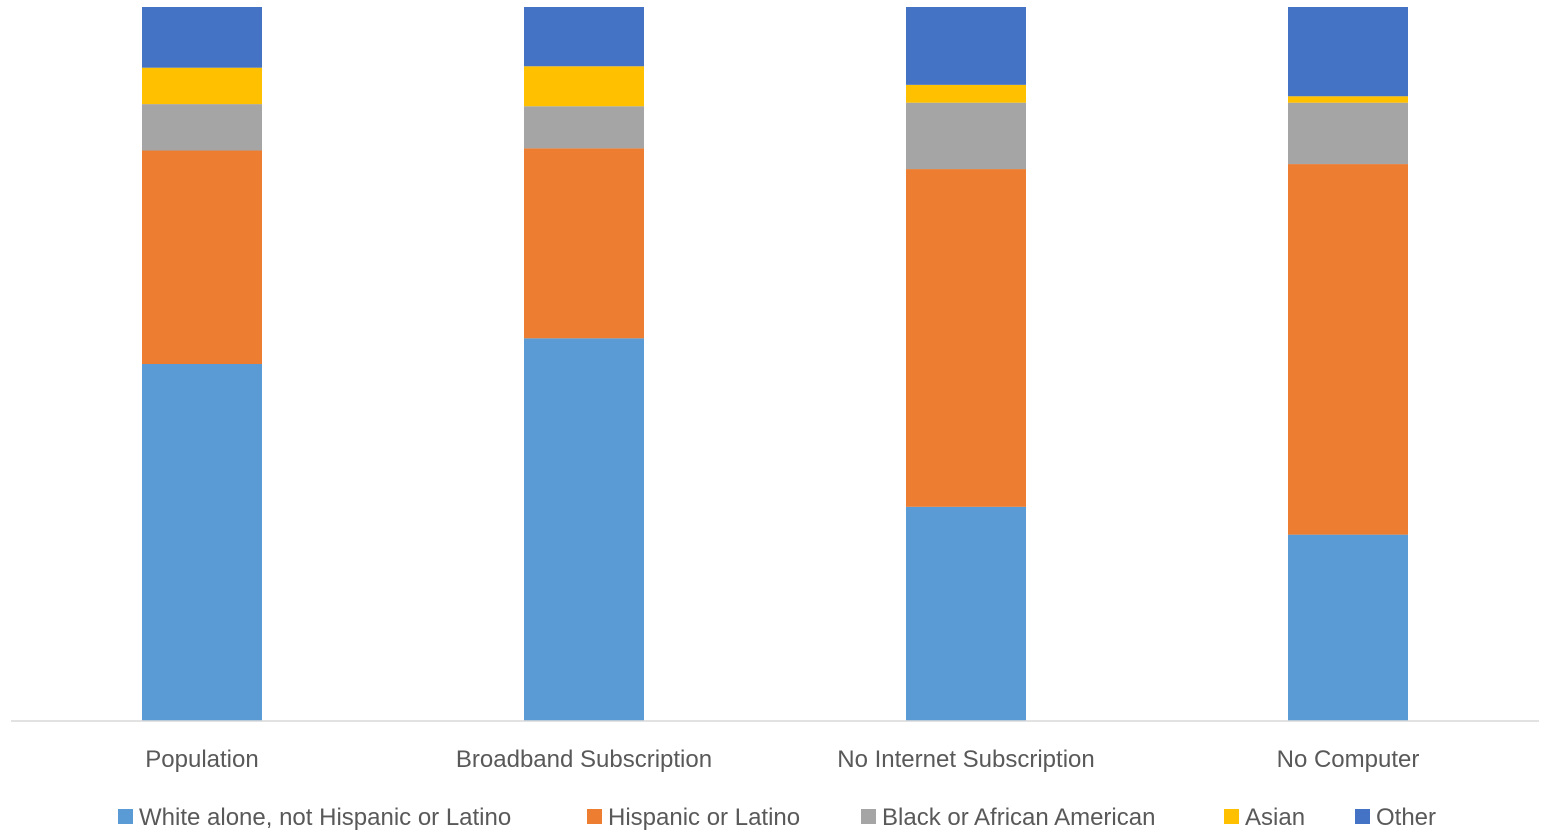 This screenshot has height=832, width=1549. What do you see at coordinates (1348, 52) in the screenshot?
I see `bar-segment-no-computer-other` at bounding box center [1348, 52].